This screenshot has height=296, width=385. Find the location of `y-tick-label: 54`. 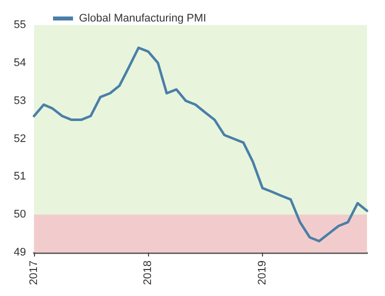

y-tick-label: 54 is located at coordinates (20, 62).